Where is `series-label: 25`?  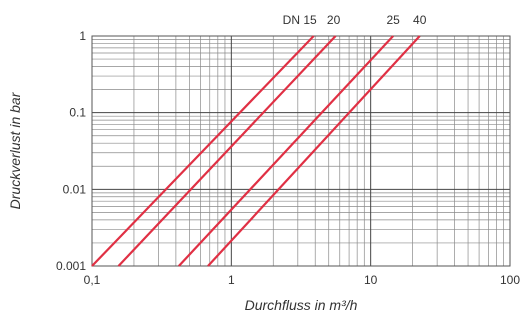
series-label: 25 is located at coordinates (393, 20).